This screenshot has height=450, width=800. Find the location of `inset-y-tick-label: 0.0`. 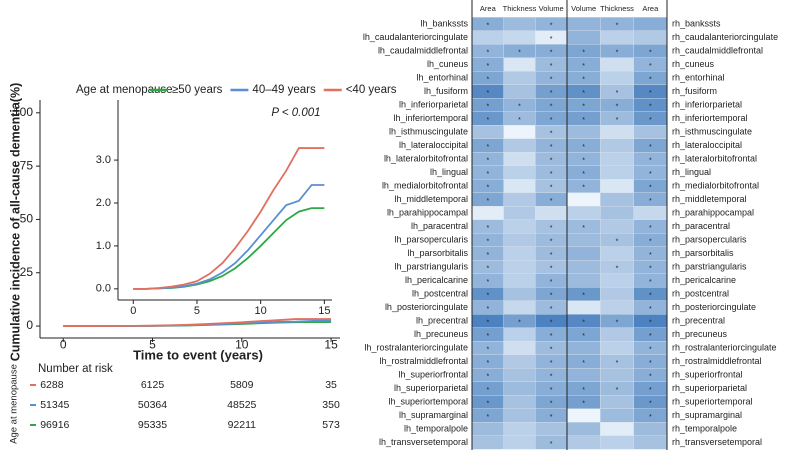

inset-y-tick-label: 0.0 is located at coordinates (103, 289).